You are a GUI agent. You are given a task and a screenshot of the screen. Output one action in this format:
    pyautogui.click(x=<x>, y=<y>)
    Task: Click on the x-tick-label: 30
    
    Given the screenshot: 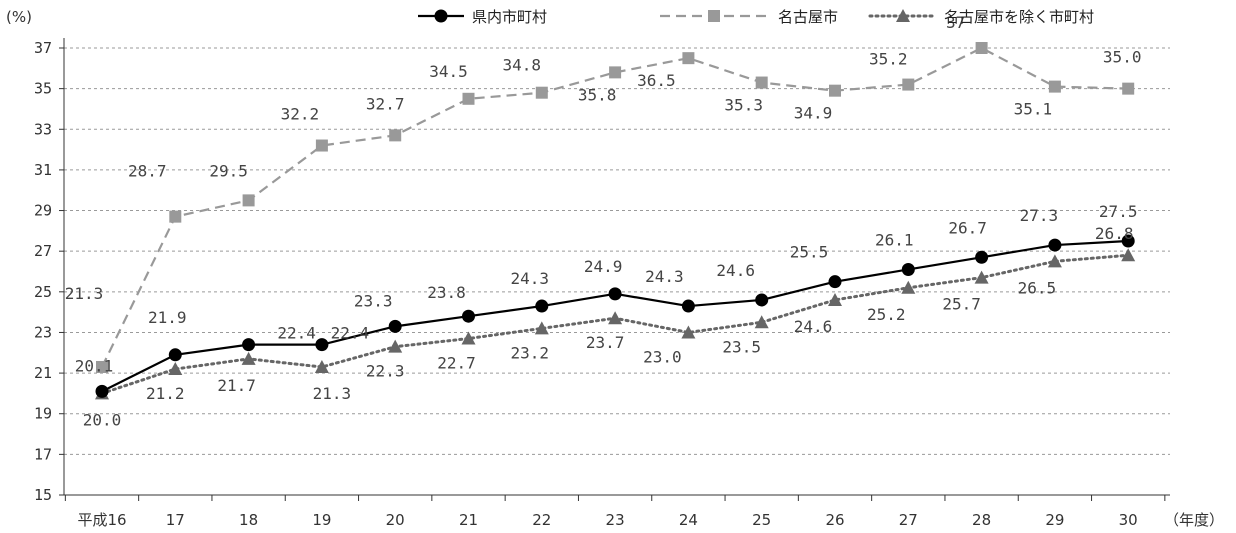 What is the action you would take?
    pyautogui.click(x=1128, y=520)
    